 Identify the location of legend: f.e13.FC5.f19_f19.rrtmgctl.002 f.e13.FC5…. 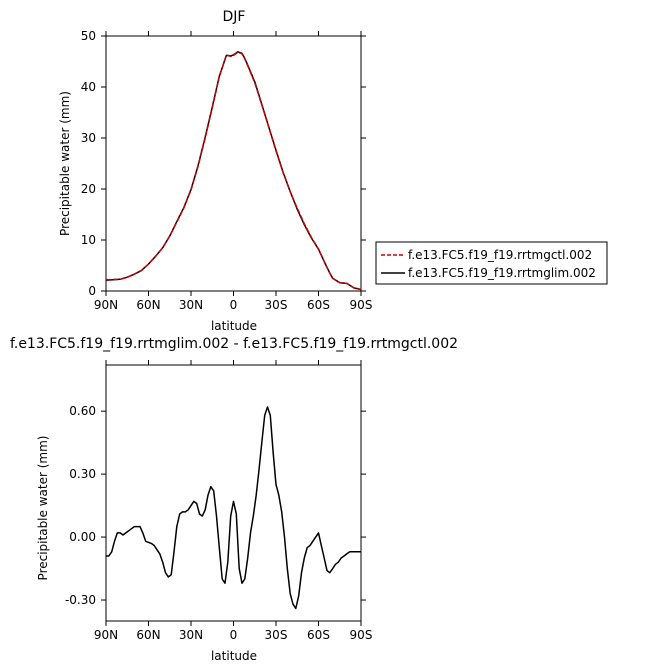
(491, 263).